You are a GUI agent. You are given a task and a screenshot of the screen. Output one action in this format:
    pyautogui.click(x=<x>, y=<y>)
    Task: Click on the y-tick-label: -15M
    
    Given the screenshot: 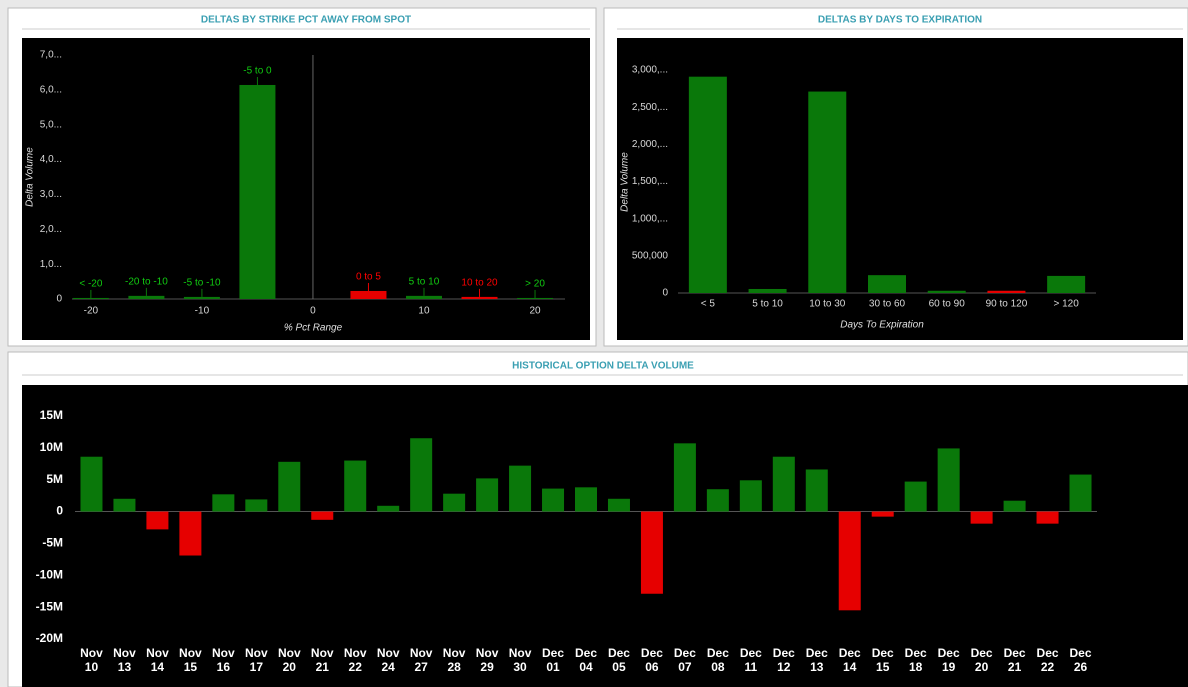 What is the action you would take?
    pyautogui.click(x=49, y=606)
    